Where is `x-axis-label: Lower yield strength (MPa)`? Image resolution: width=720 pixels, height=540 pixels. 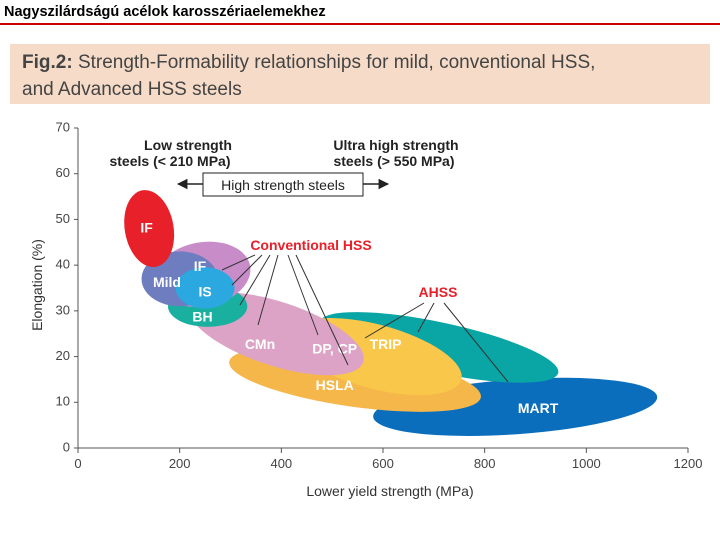
x-axis-label: Lower yield strength (MPa) is located at coordinates (389, 491).